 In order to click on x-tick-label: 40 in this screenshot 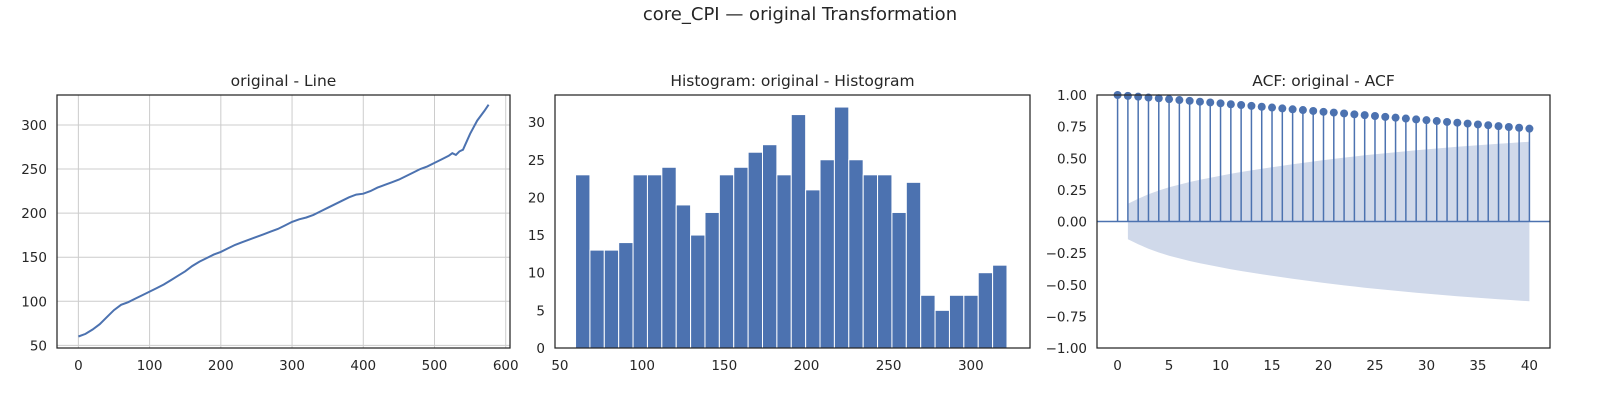, I will do `click(1529, 366)`.